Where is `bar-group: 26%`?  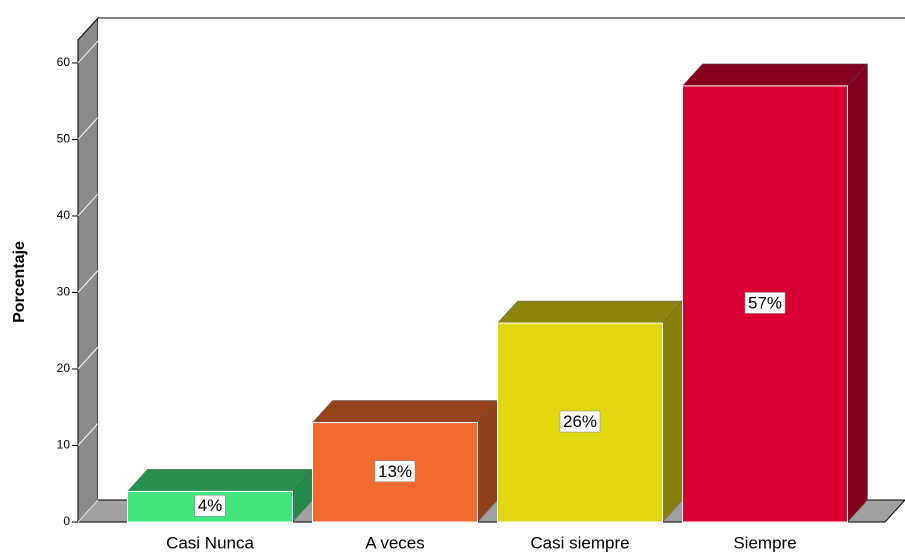
bar-group: 26% is located at coordinates (590, 411).